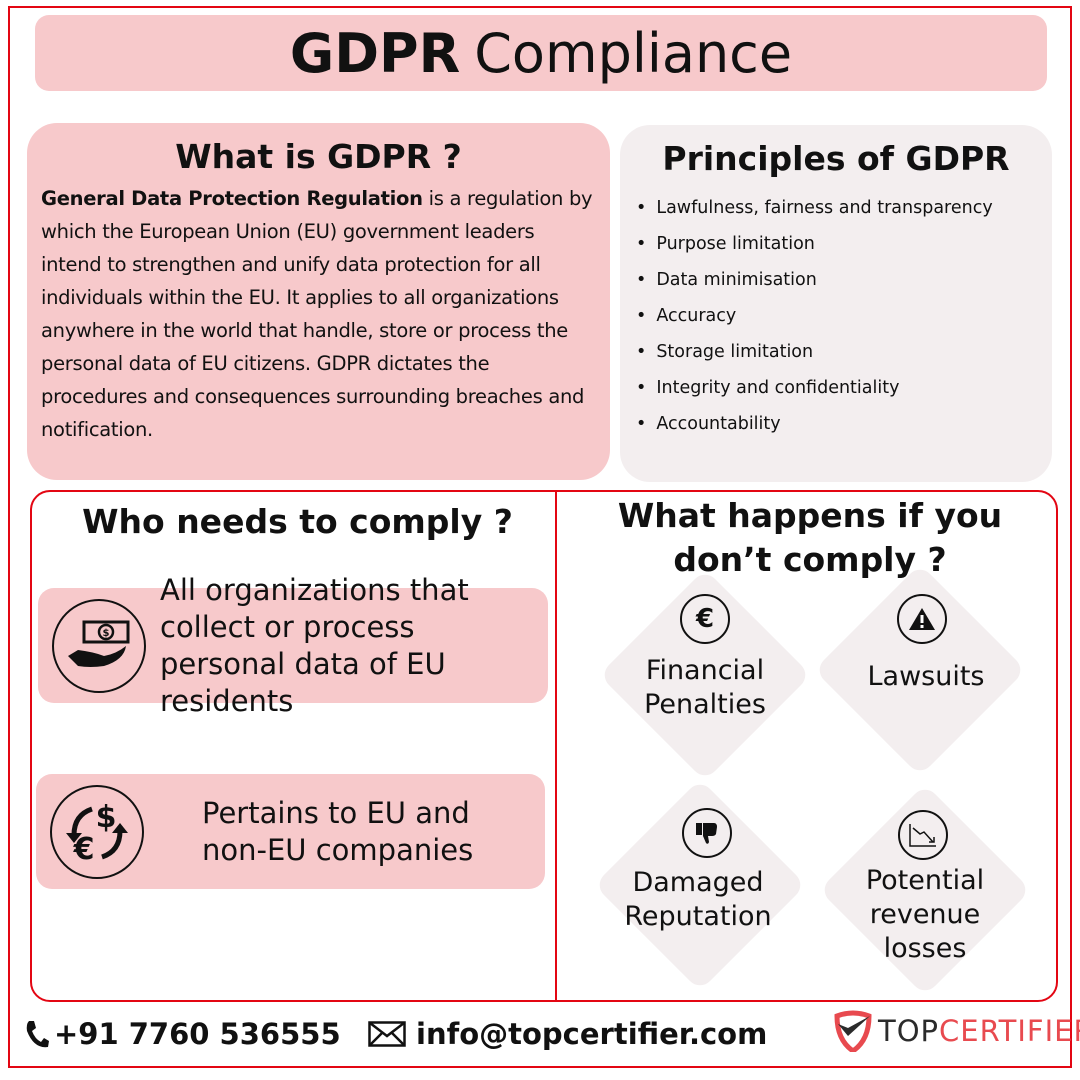  What do you see at coordinates (836, 208) in the screenshot?
I see `principle-item: Lawfulness, fairness and transparency` at bounding box center [836, 208].